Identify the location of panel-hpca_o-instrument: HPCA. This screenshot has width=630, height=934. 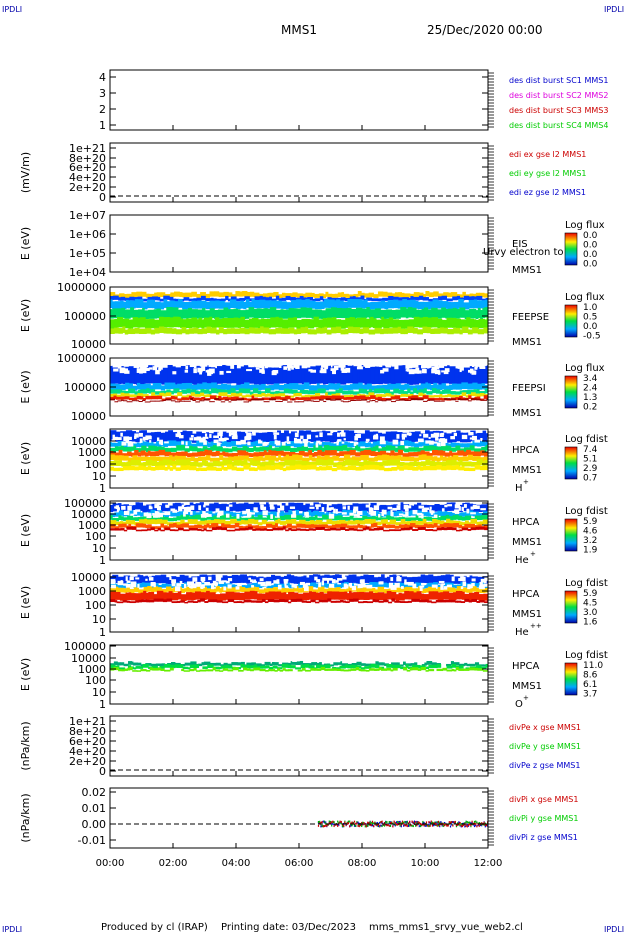
(526, 666).